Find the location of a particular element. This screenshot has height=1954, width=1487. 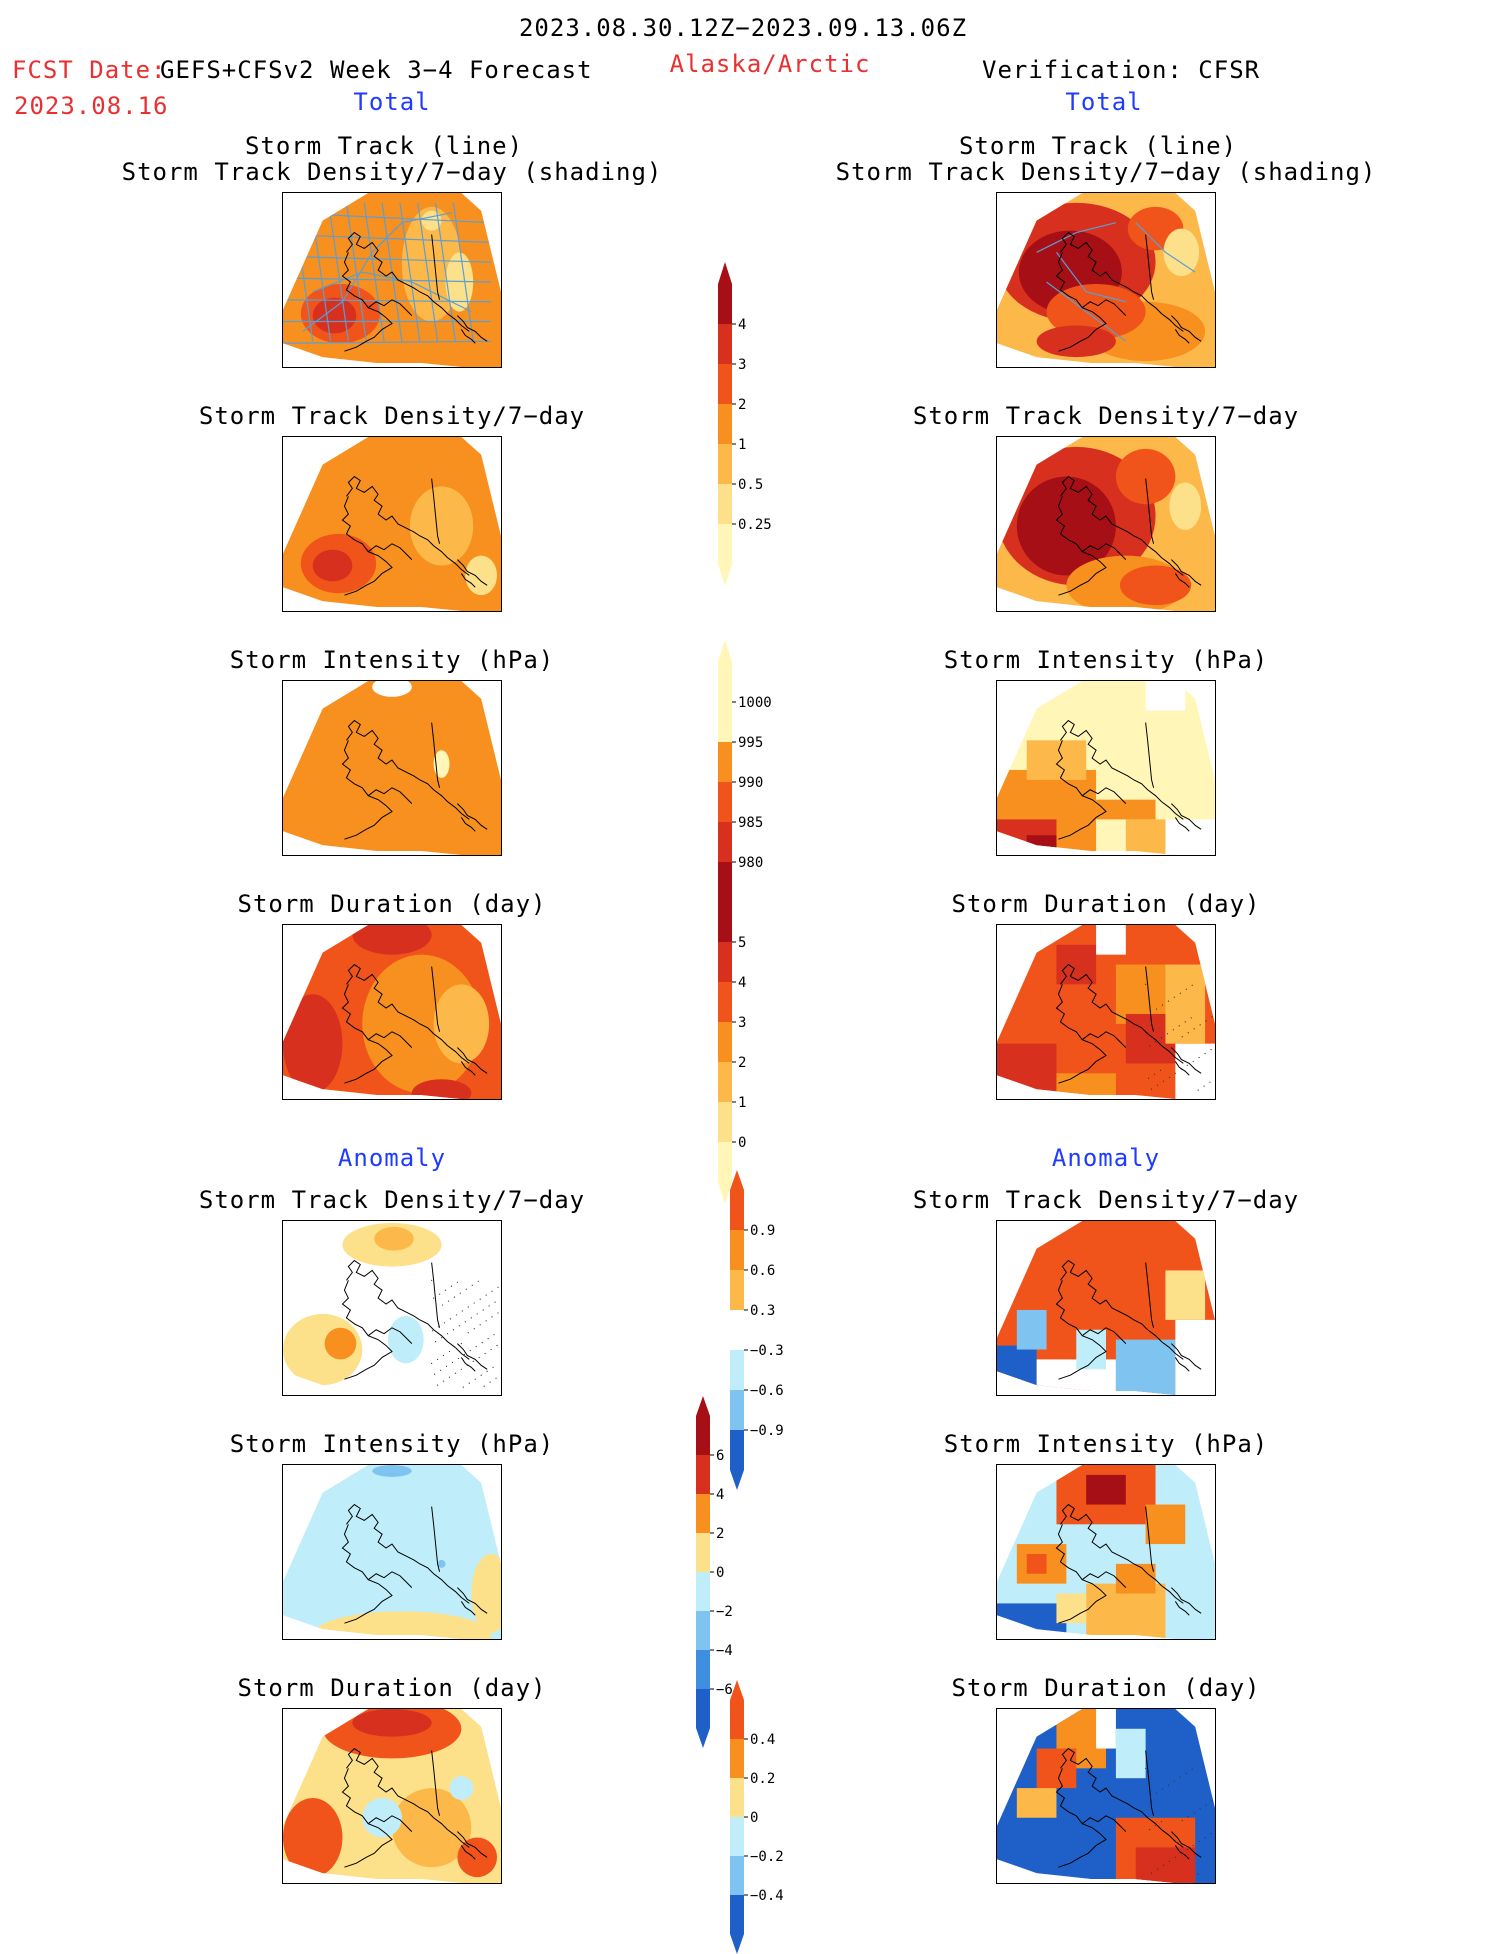

svg-text: 0.6 is located at coordinates (762, 1271).